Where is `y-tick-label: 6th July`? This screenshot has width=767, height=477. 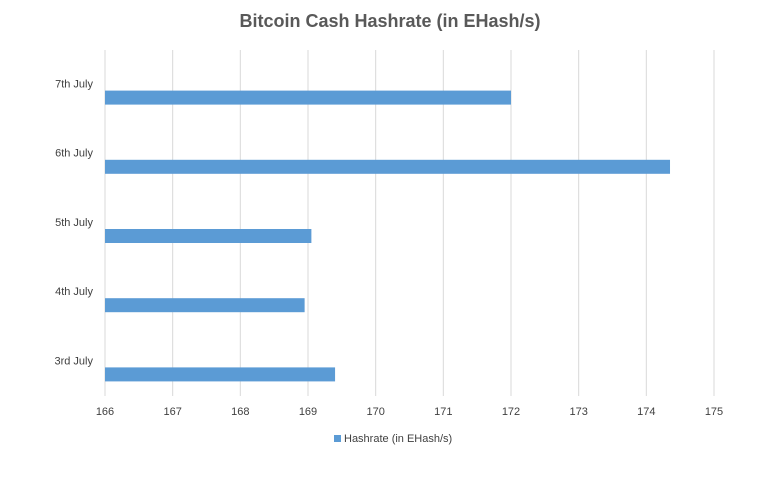
y-tick-label: 6th July is located at coordinates (74, 154).